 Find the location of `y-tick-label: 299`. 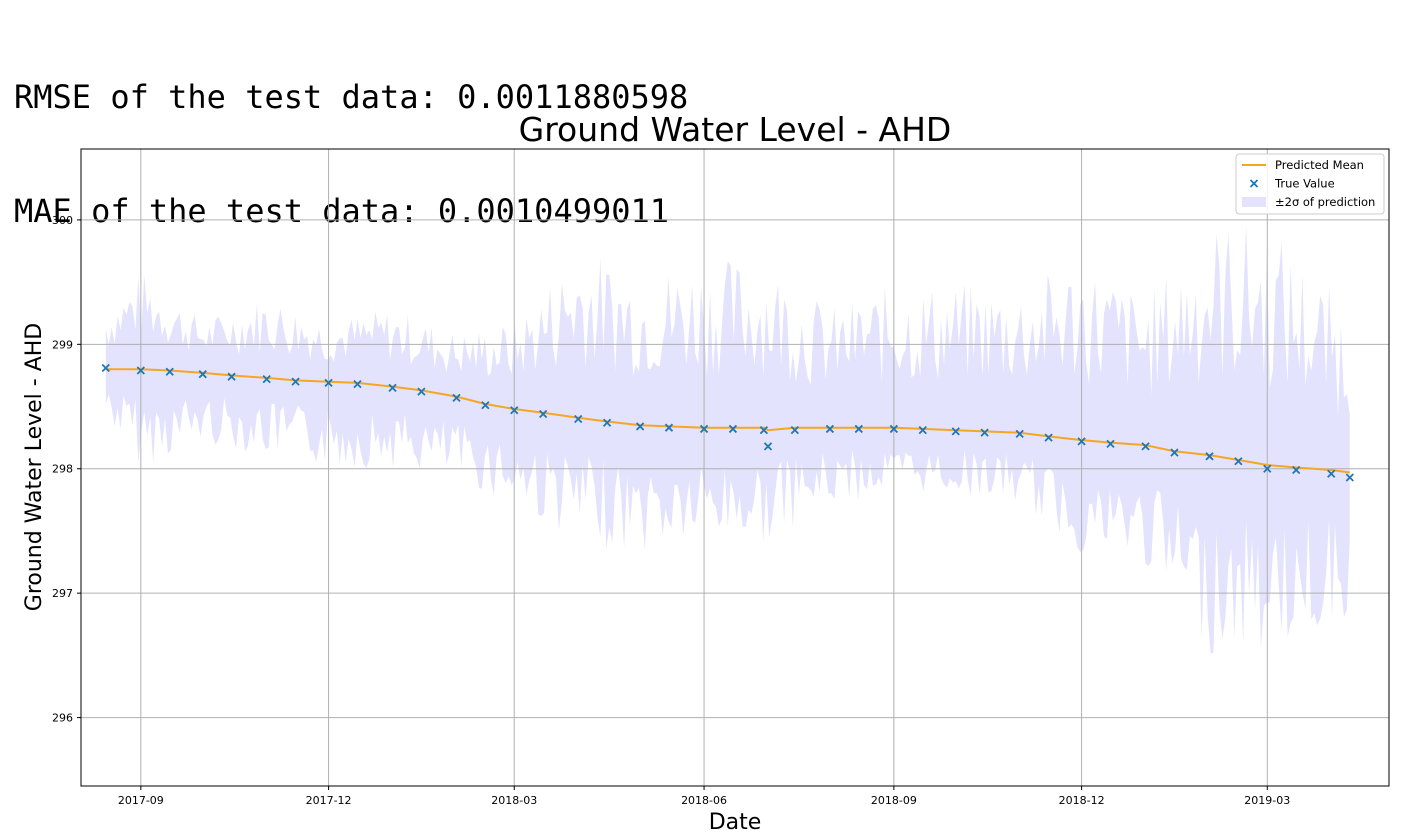

y-tick-label: 299 is located at coordinates (62, 344).